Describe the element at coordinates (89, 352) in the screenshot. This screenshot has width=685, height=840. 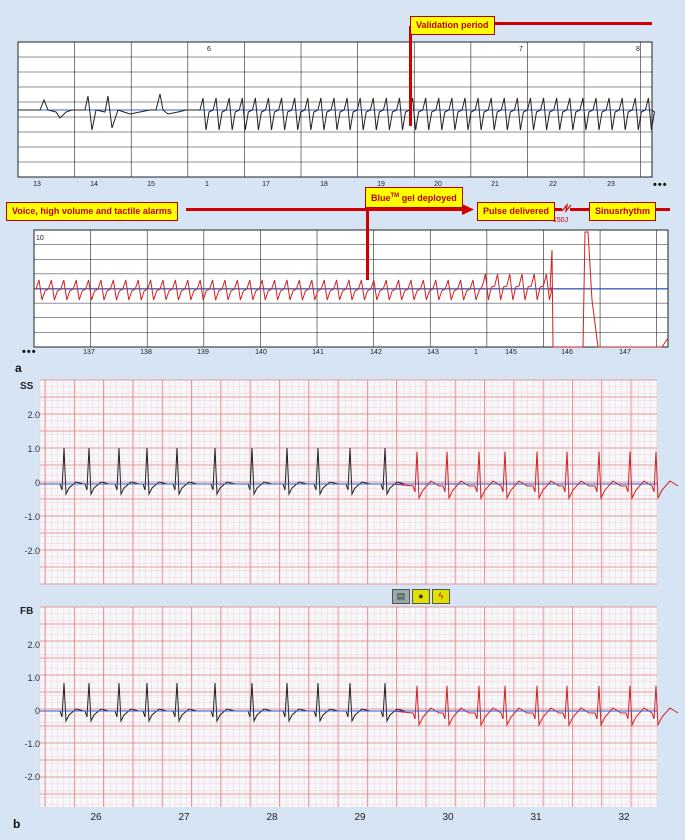
I see `strip2-tick: 137` at that location.